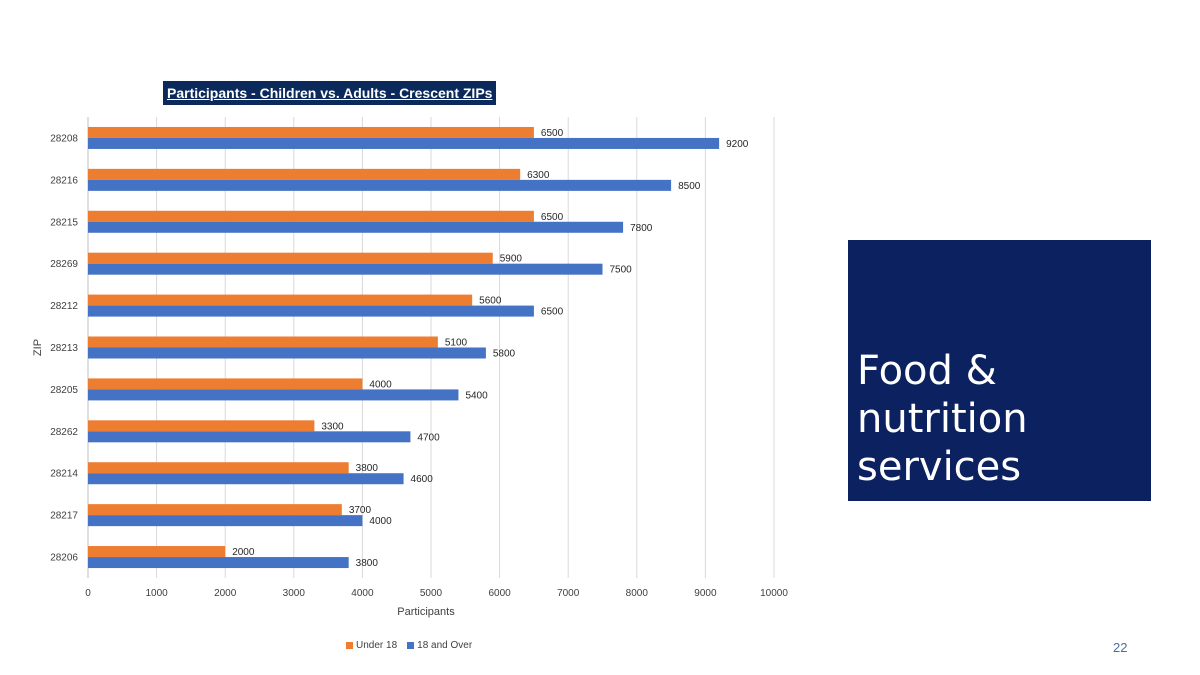 Image resolution: width=1200 pixels, height=675 pixels. What do you see at coordinates (621, 270) in the screenshot?
I see `data-label: 7500` at bounding box center [621, 270].